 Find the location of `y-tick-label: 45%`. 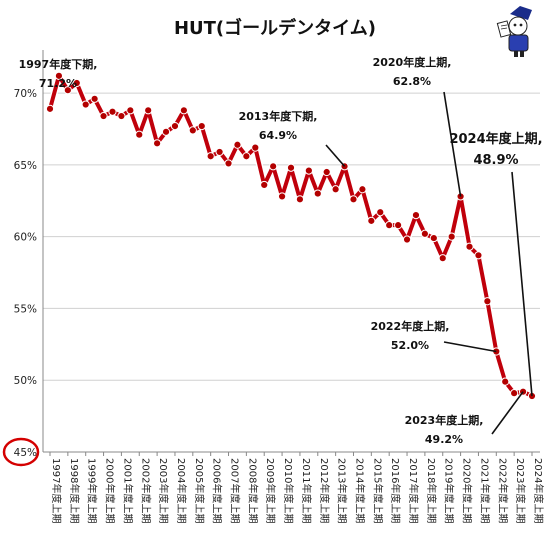

y-tick-label: 45% is located at coordinates (25, 453).